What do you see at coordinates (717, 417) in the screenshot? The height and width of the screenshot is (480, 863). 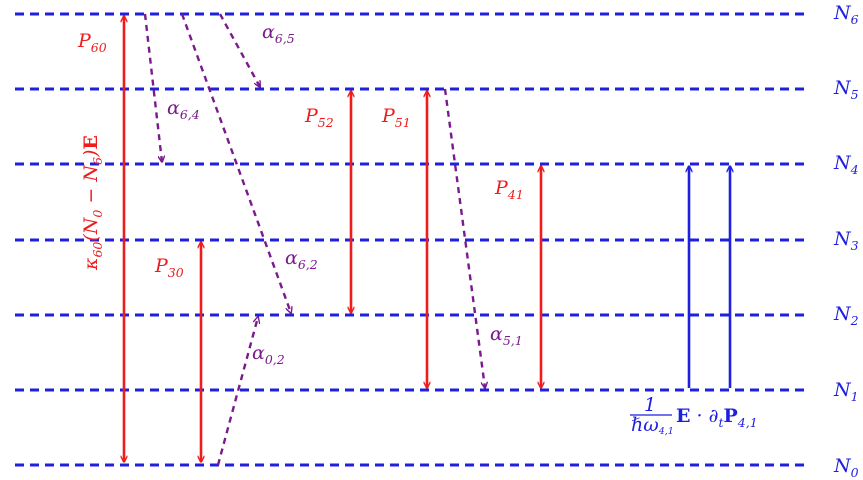 I see `coupling-expression: E · ∂tP4,1` at bounding box center [717, 417].